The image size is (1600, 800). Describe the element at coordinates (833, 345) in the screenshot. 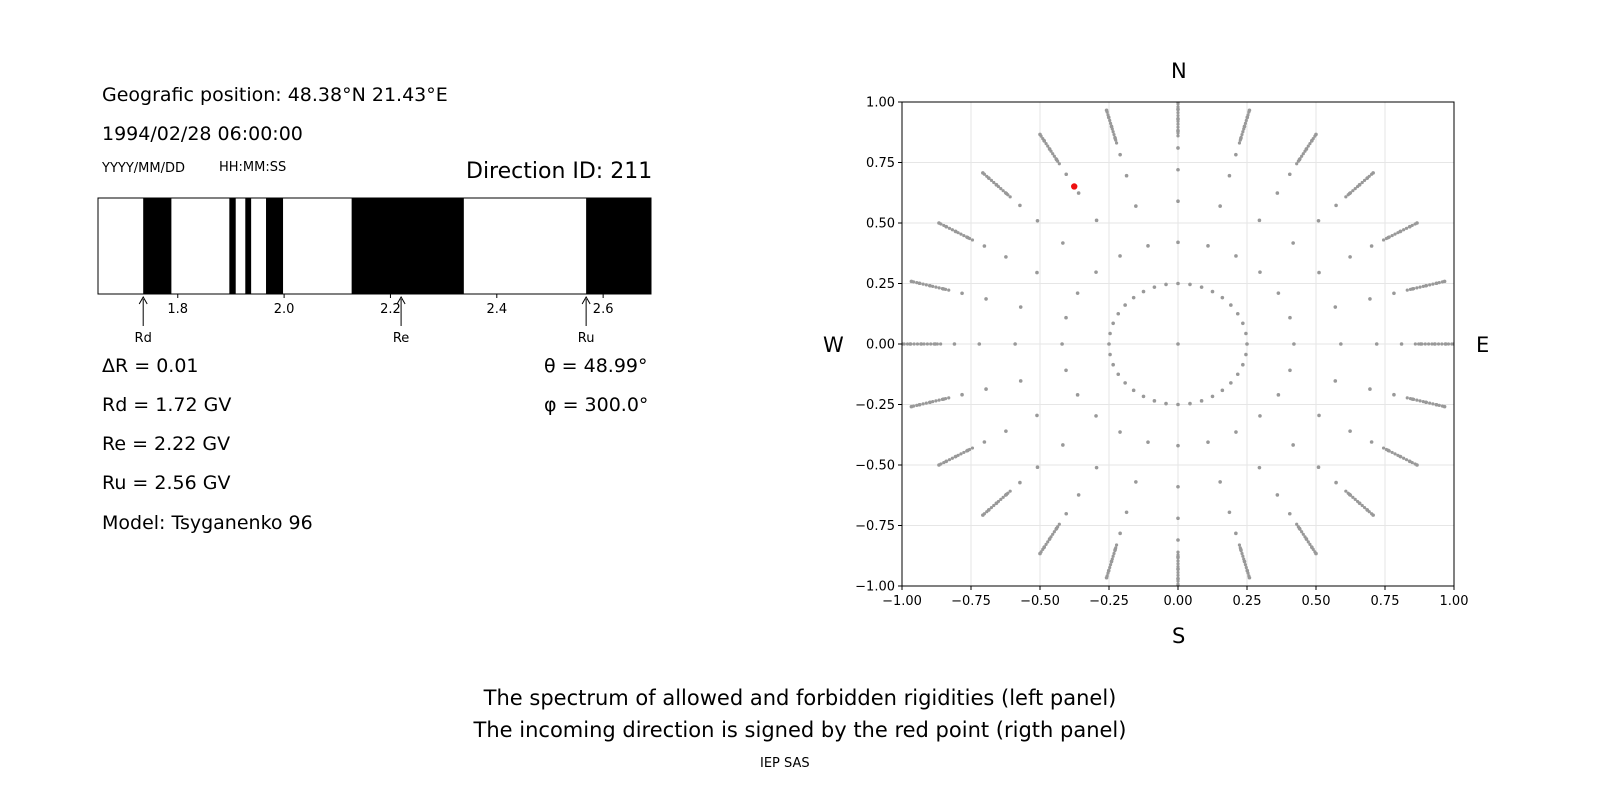

I see `west-label: W` at that location.